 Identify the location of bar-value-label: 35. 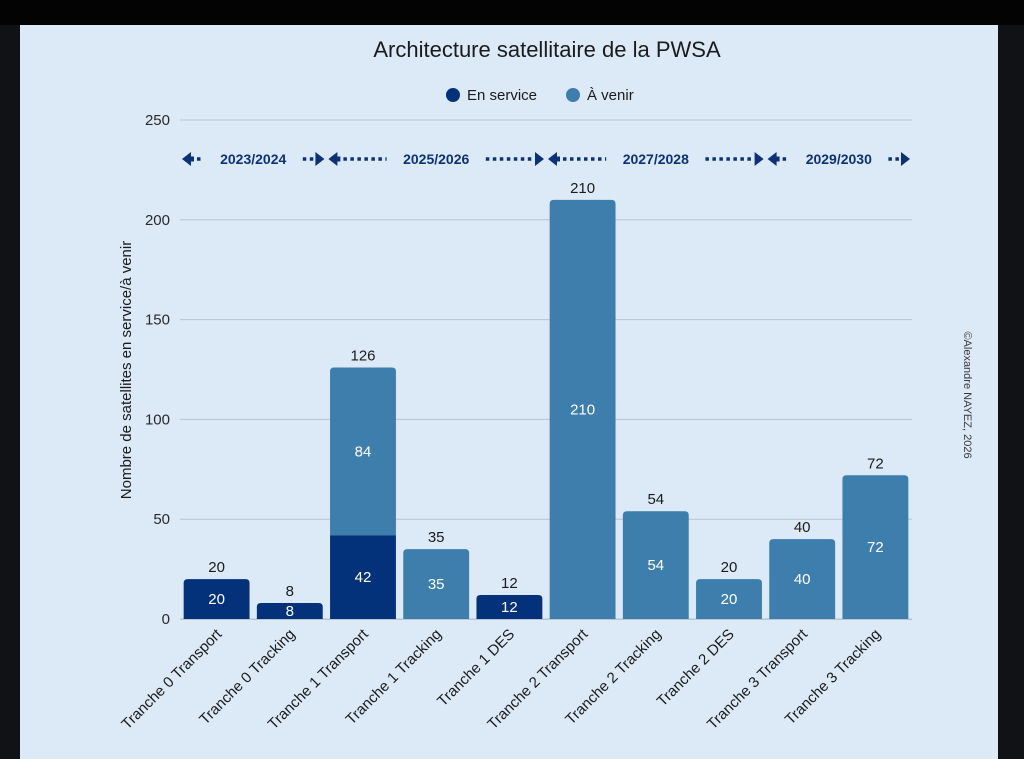
(436, 584).